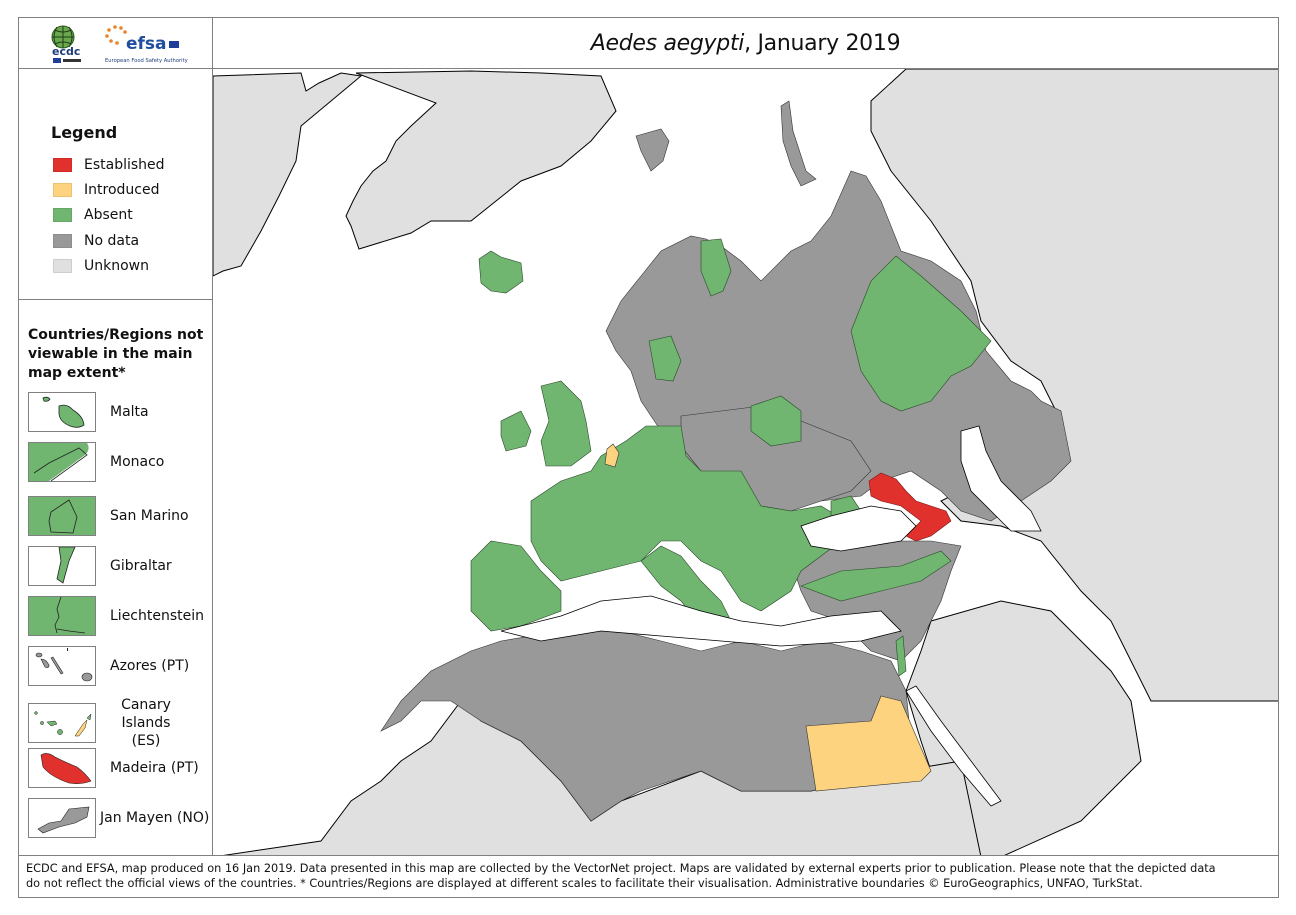  Describe the element at coordinates (62, 566) in the screenshot. I see `gibraltar-inset-map` at that location.